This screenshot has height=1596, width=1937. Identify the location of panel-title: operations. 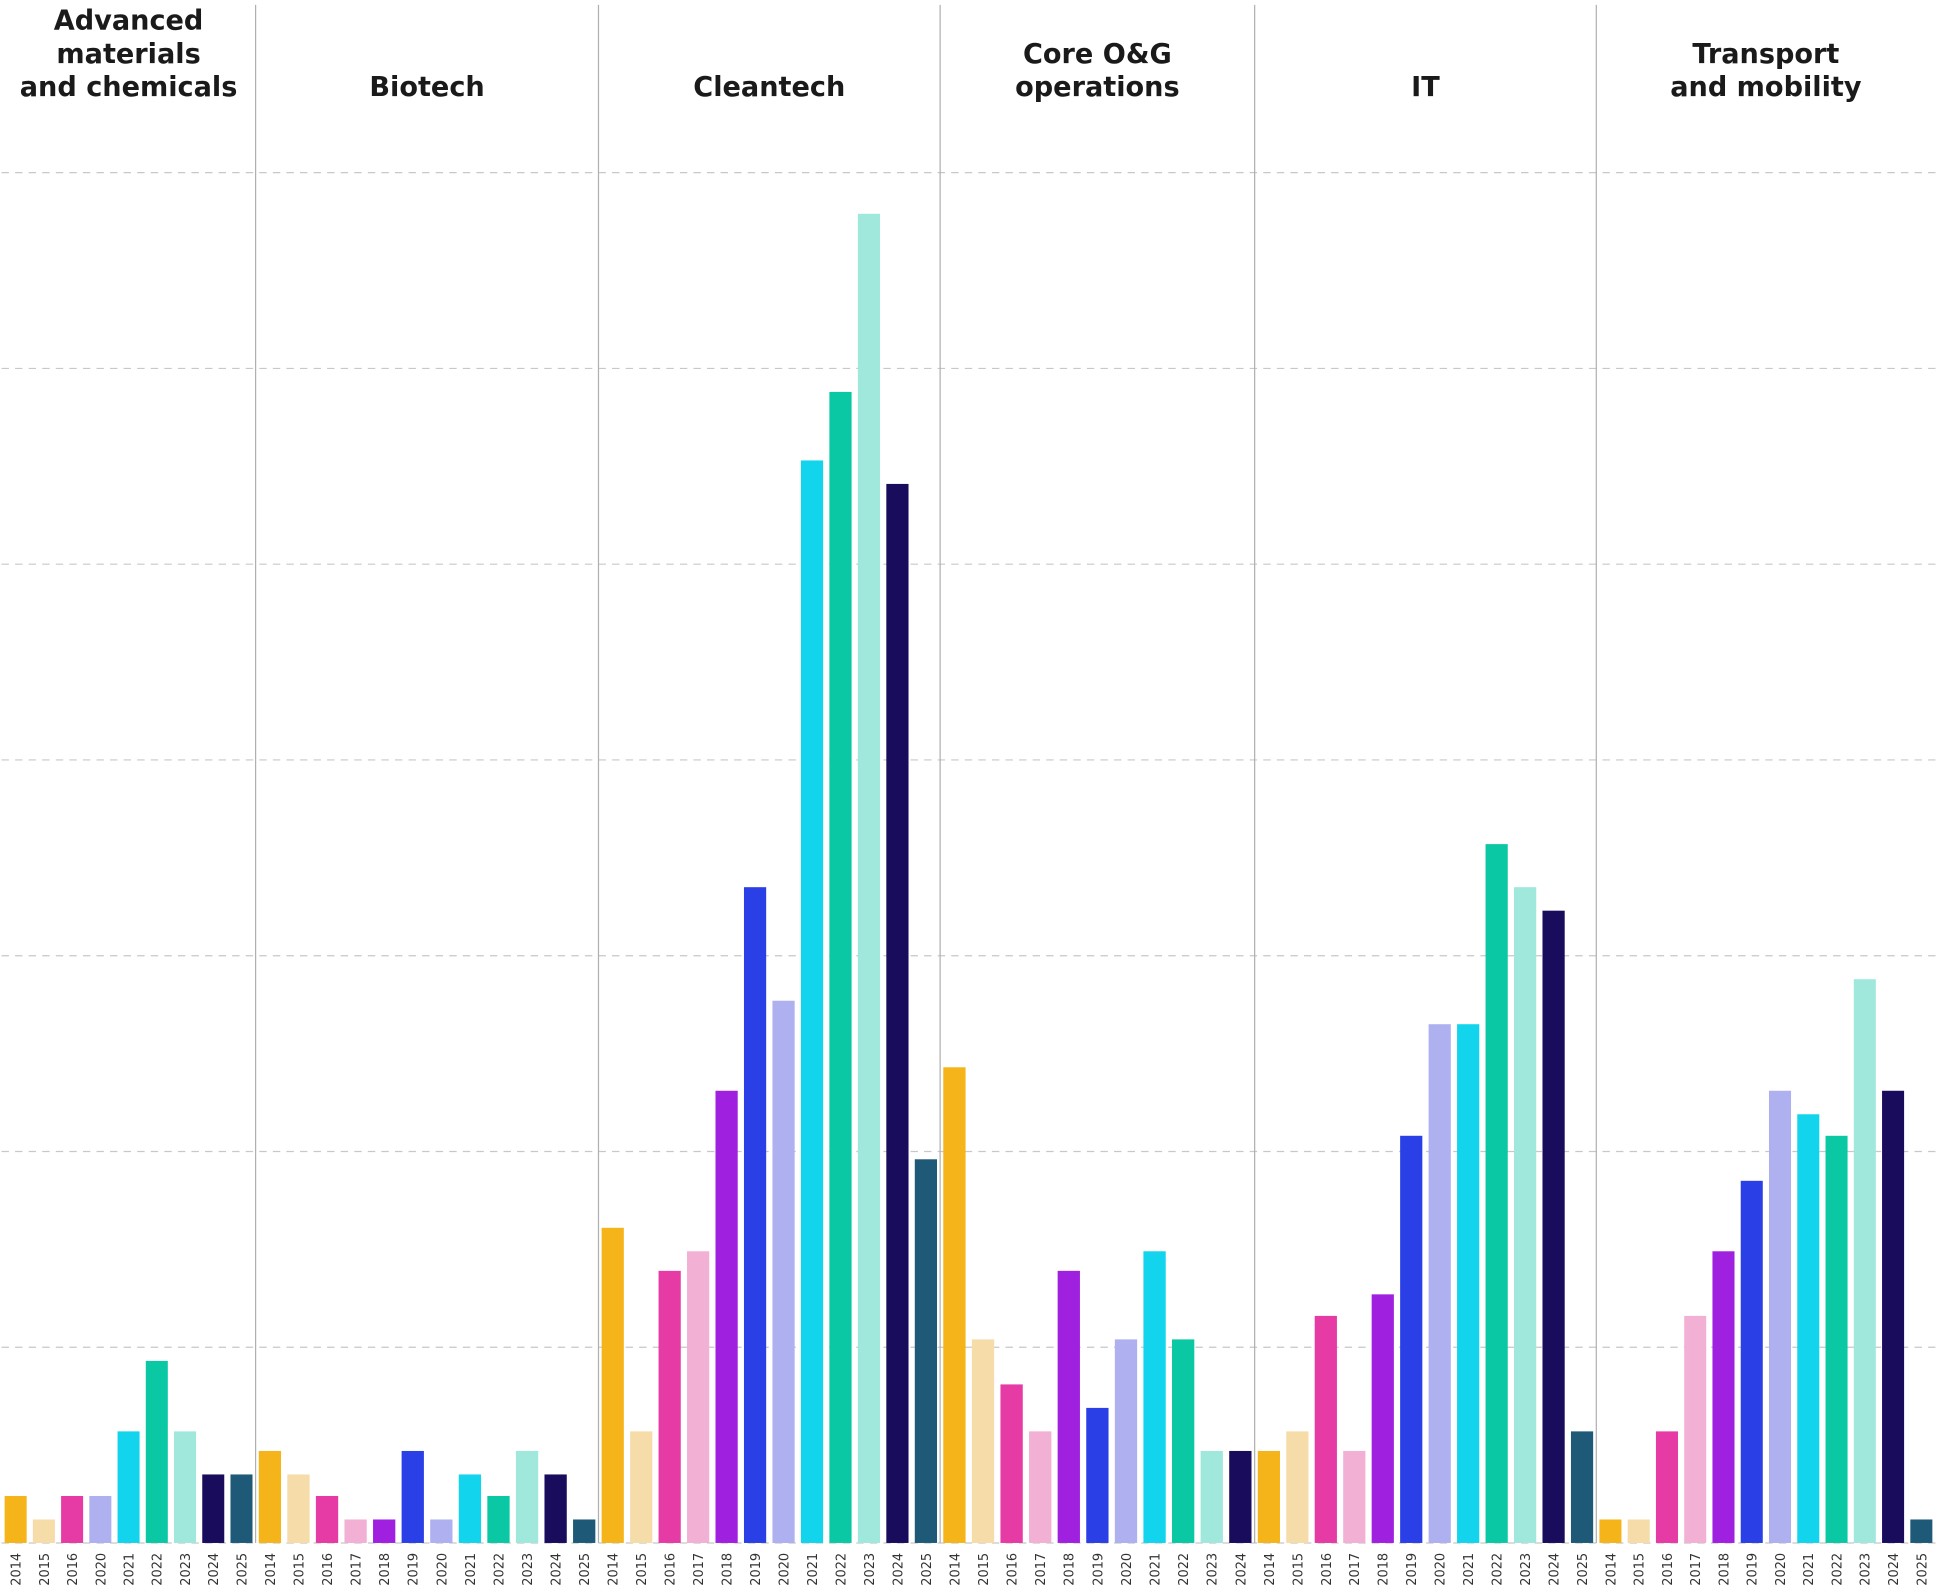
(1097, 87).